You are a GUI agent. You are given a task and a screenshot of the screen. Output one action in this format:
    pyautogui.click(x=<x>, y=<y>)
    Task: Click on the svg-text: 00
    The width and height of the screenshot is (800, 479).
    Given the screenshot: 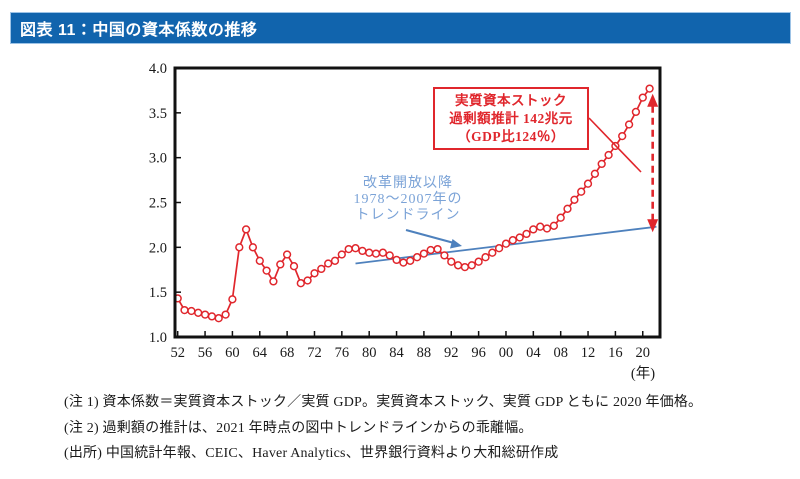 What is the action you would take?
    pyautogui.click(x=506, y=353)
    